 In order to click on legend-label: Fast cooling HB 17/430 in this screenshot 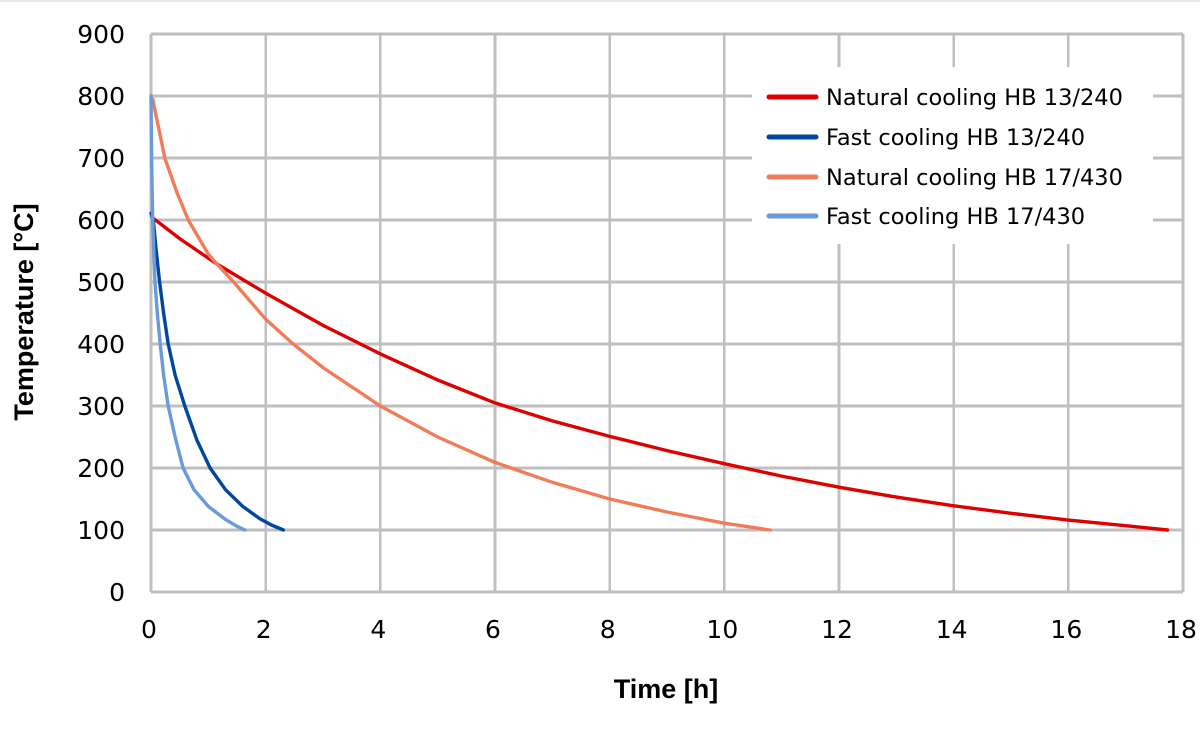, I will do `click(955, 217)`.